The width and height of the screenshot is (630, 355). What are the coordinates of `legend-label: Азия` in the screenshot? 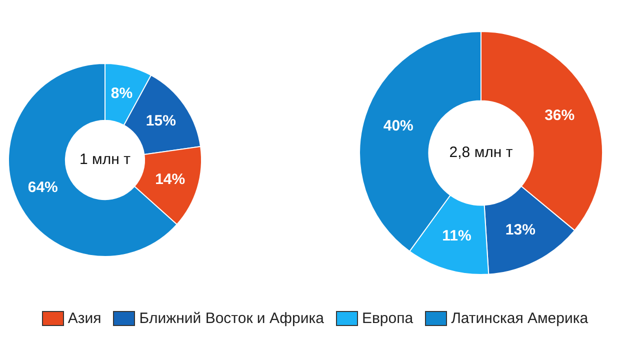 It's located at (85, 318).